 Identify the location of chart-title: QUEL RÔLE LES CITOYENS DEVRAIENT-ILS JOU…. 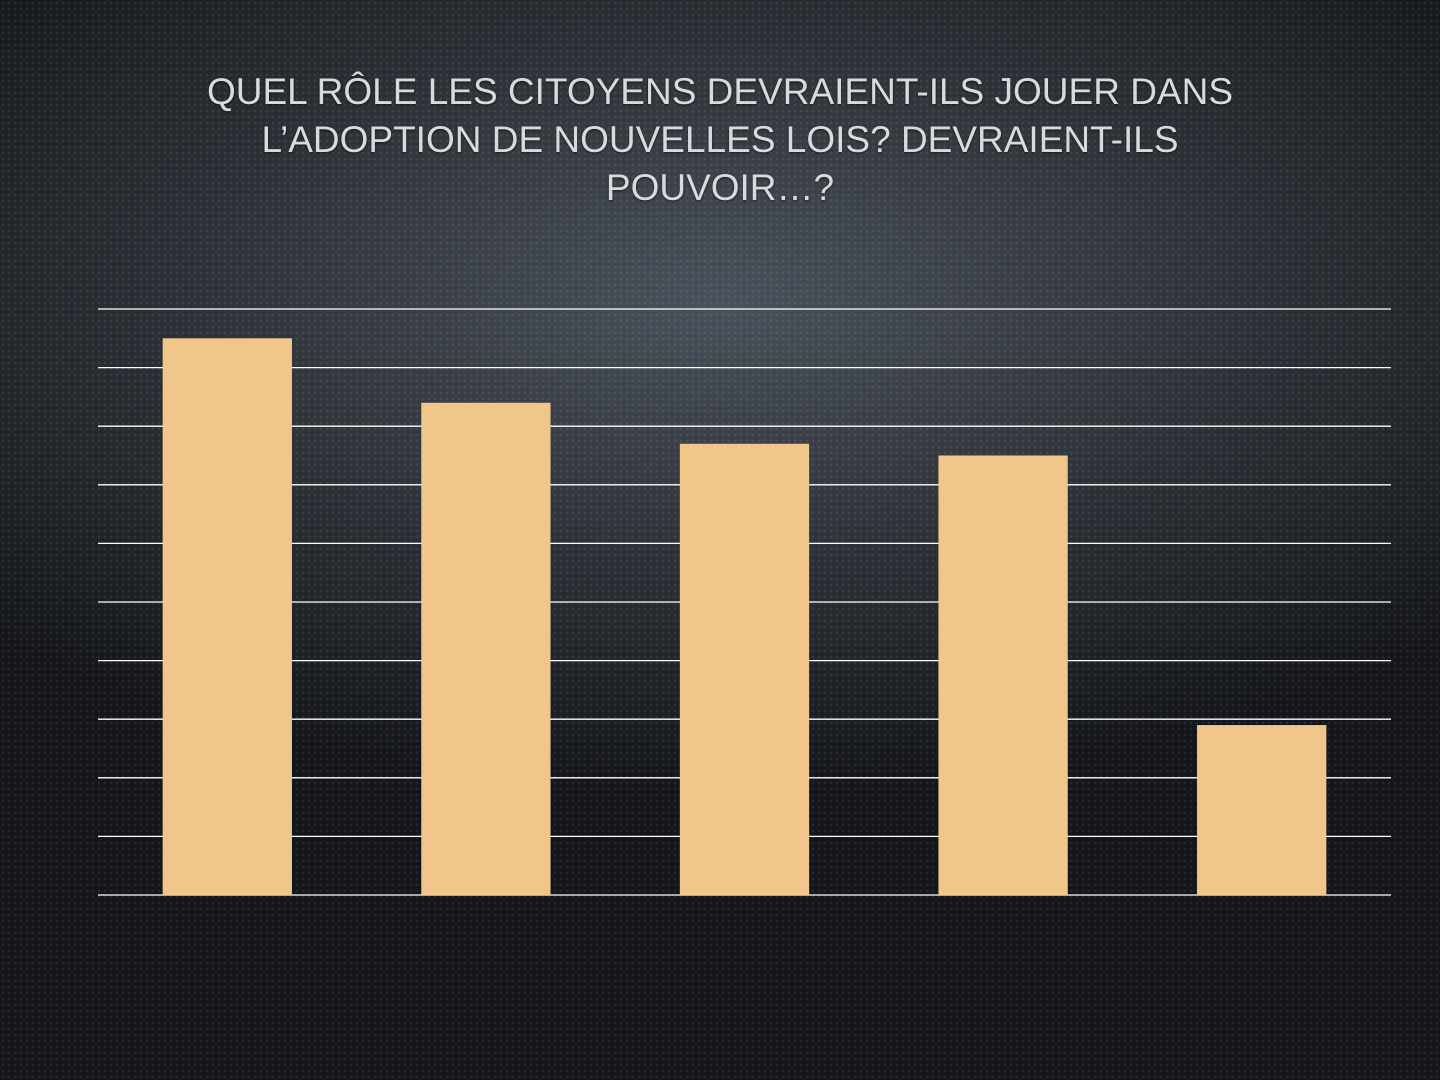
(720, 139).